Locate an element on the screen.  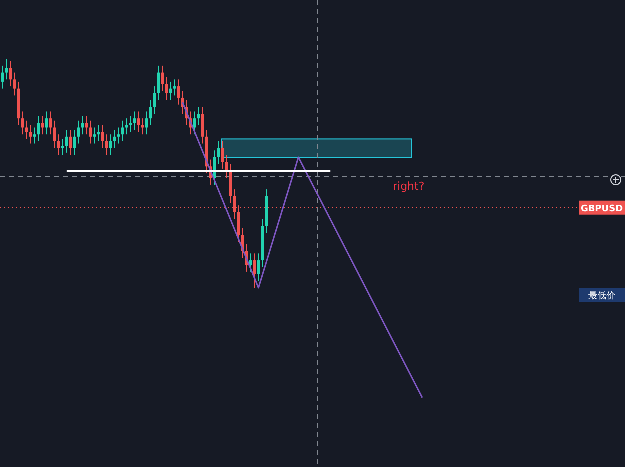
text: 最低价 is located at coordinates (602, 296).